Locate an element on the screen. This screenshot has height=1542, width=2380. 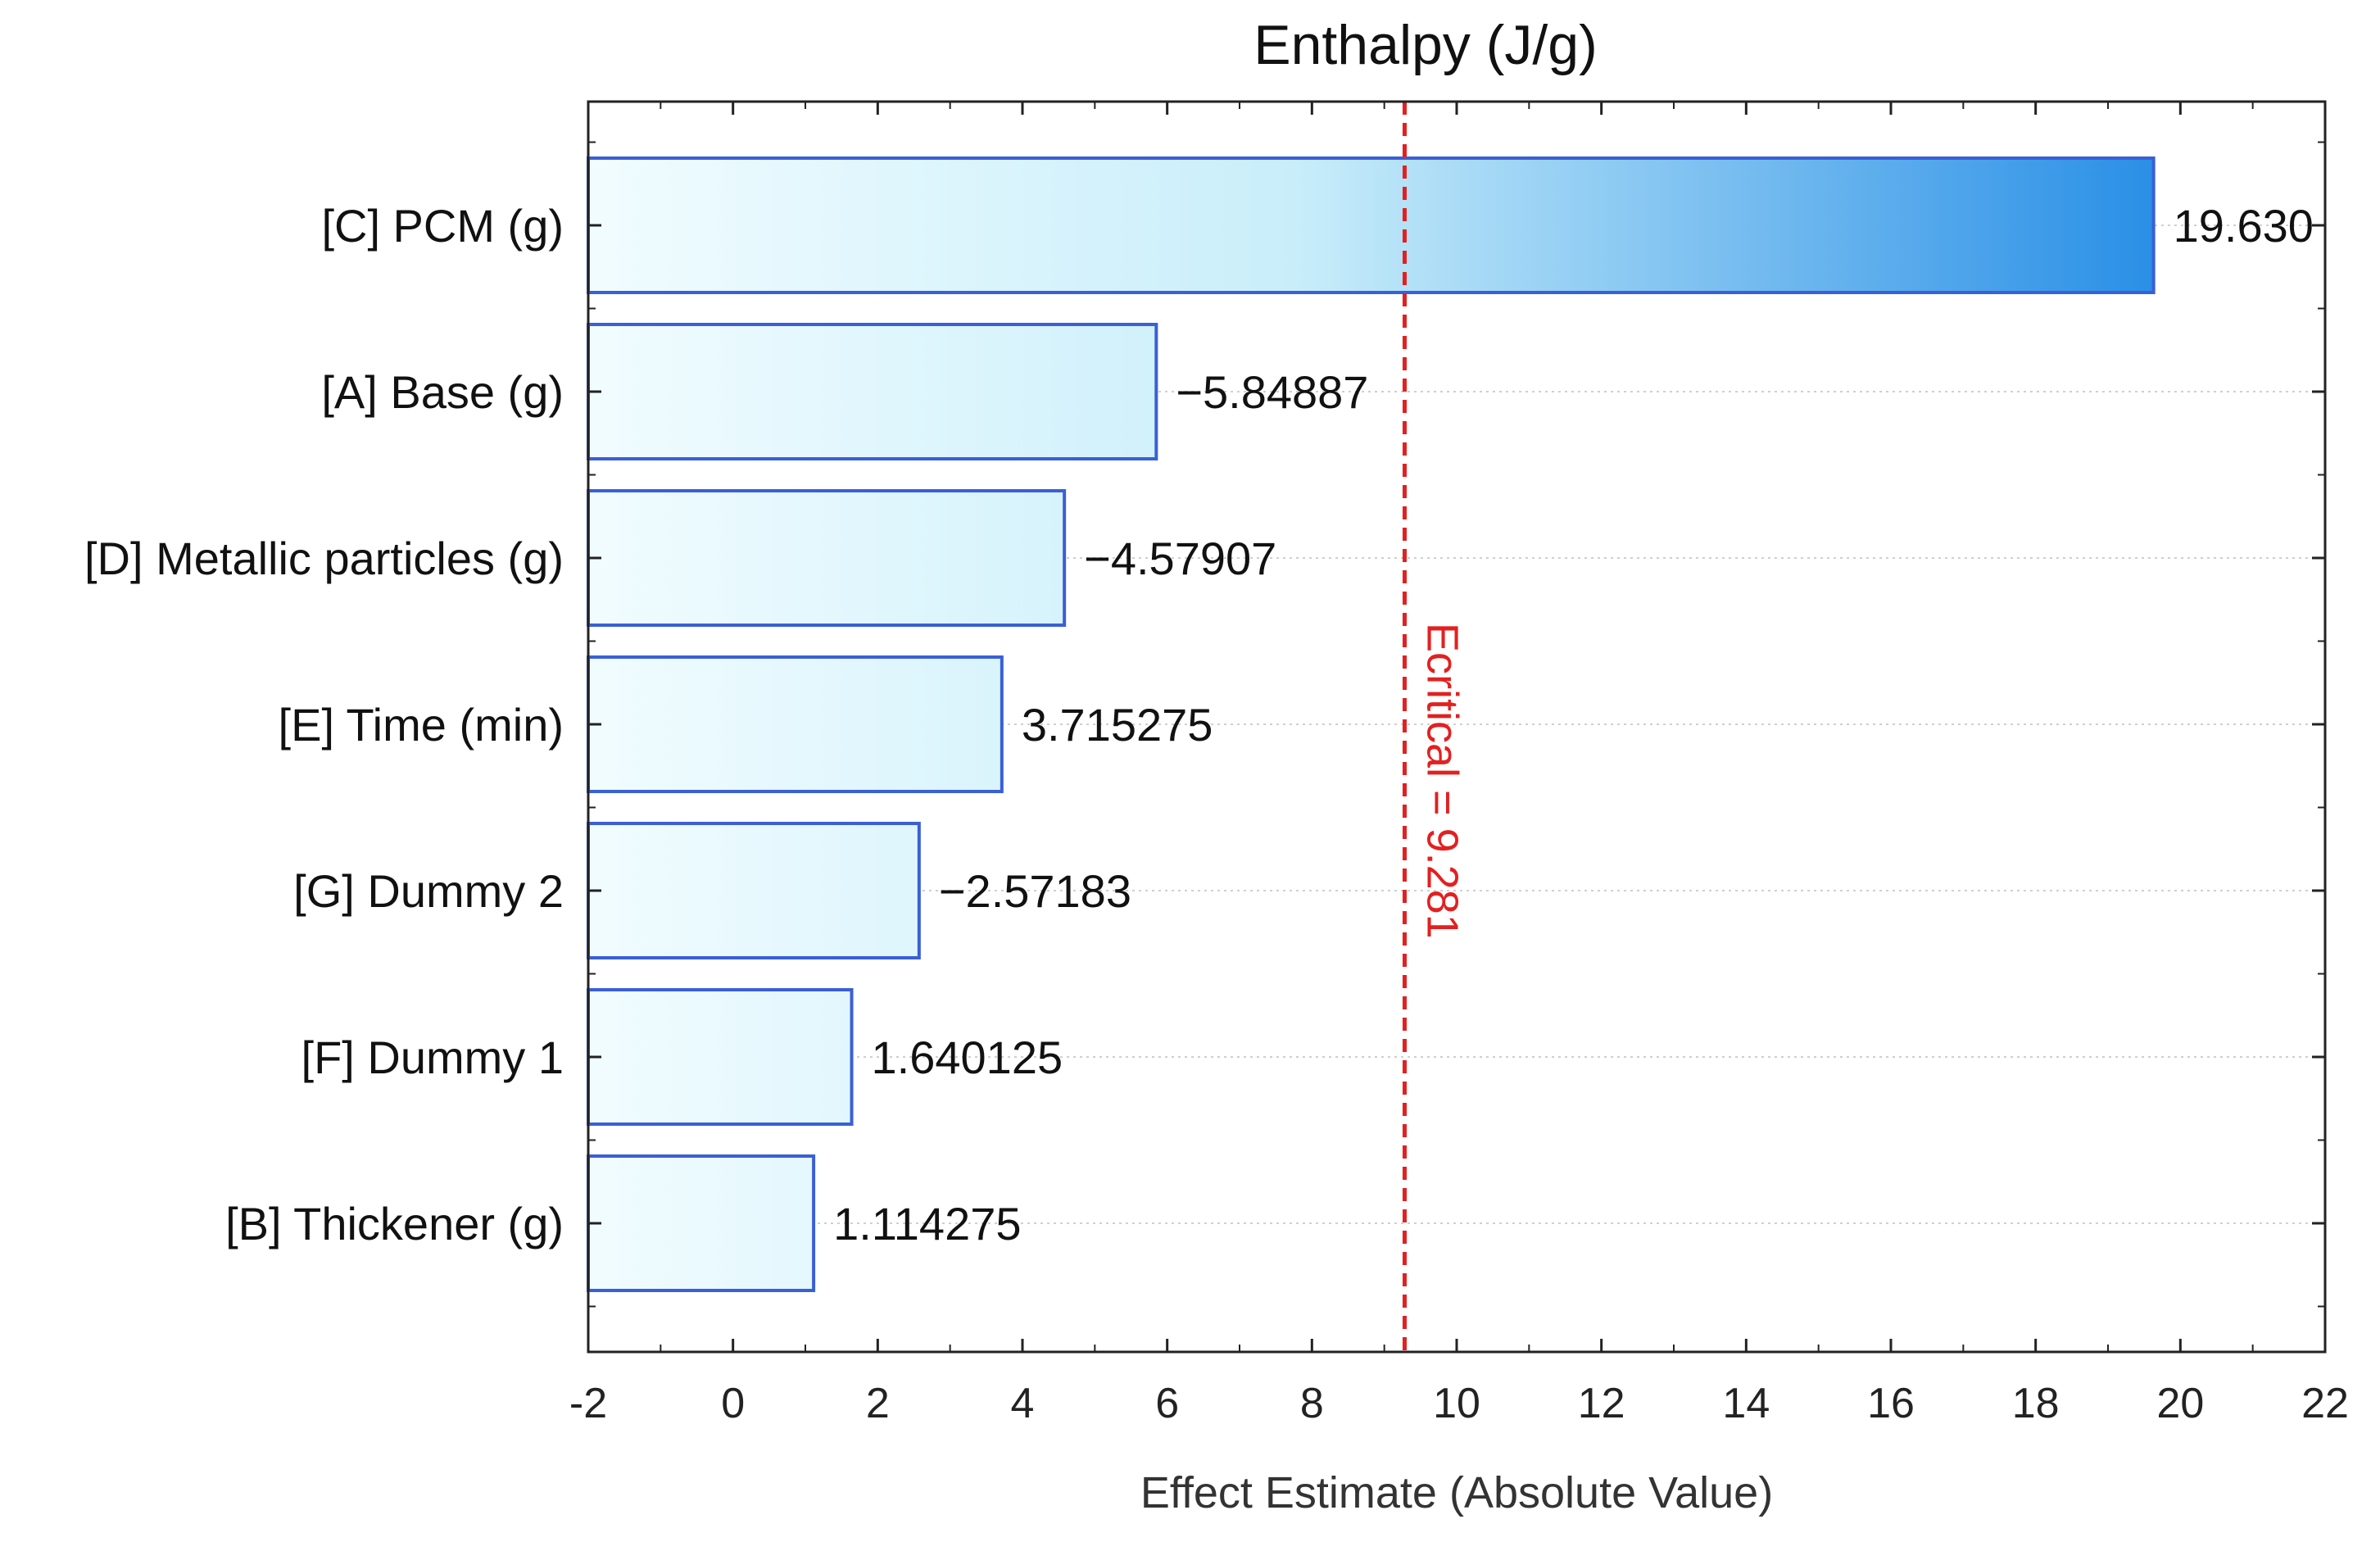
chart-title: Enthalpy (J/g) is located at coordinates (1425, 45).